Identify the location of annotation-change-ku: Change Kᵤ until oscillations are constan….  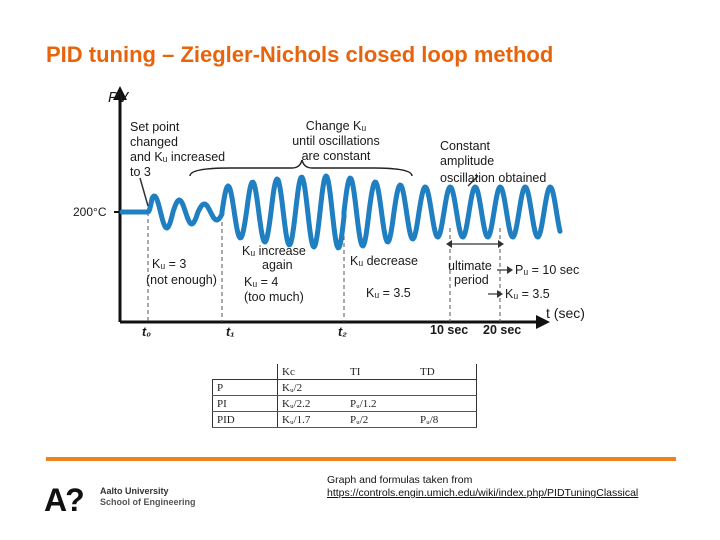
(336, 141).